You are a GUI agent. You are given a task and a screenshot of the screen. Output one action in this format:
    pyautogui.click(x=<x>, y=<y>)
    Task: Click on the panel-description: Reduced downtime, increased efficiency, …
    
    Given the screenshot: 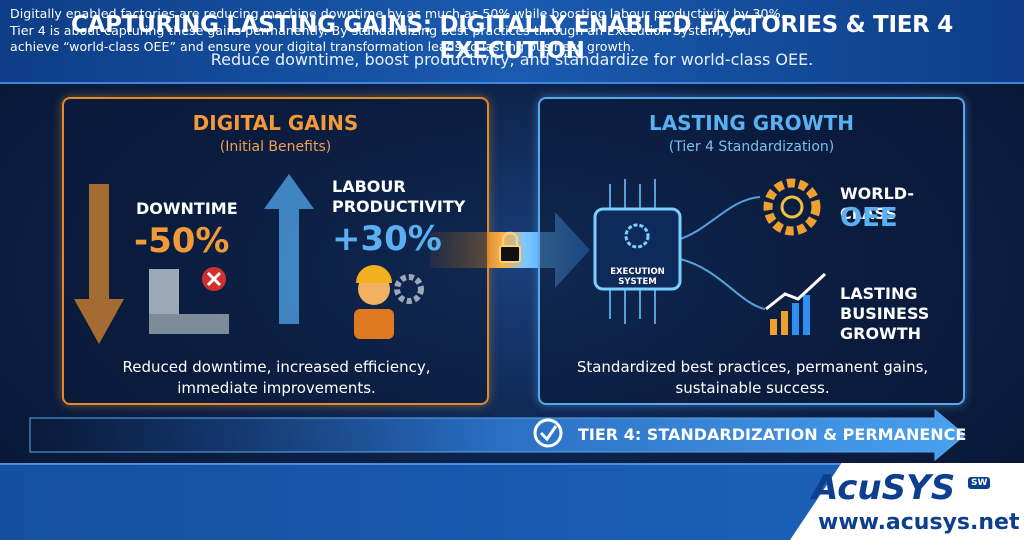 What is the action you would take?
    pyautogui.click(x=276, y=377)
    